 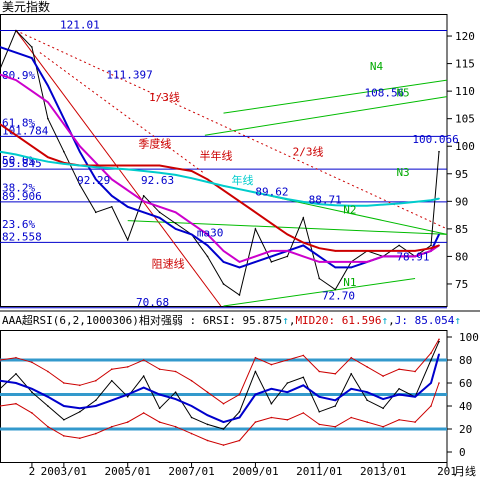 I want to click on oscillator-header-part: ↑, so click(x=285, y=320).